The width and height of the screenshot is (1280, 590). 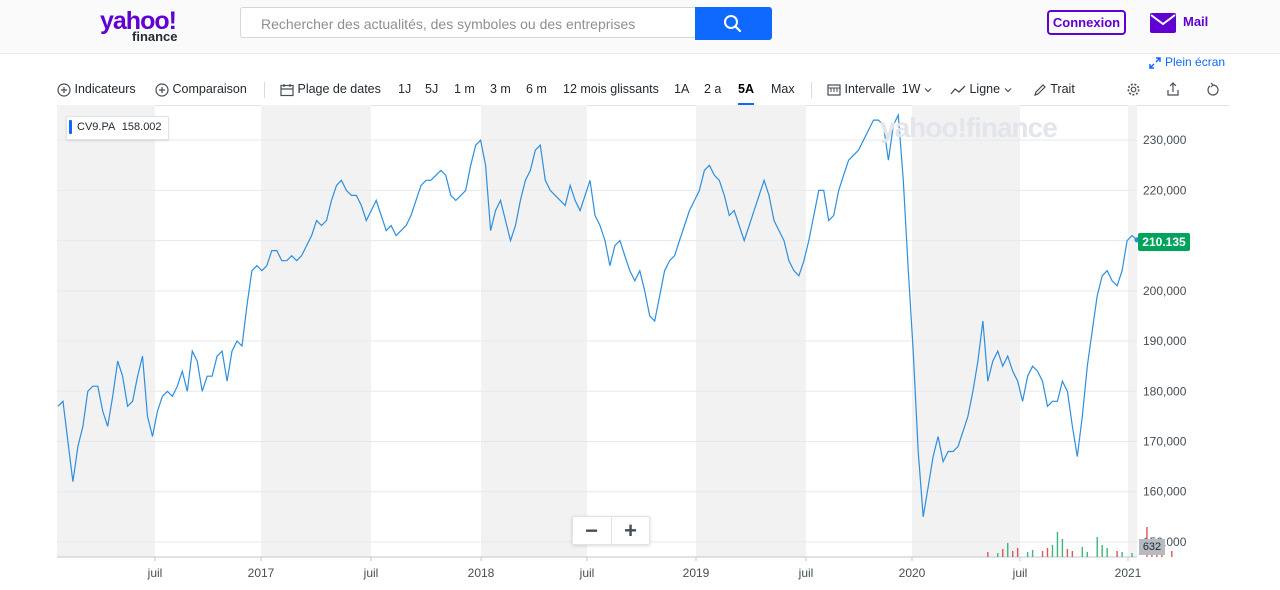 I want to click on range-5j: 5J, so click(x=432, y=89).